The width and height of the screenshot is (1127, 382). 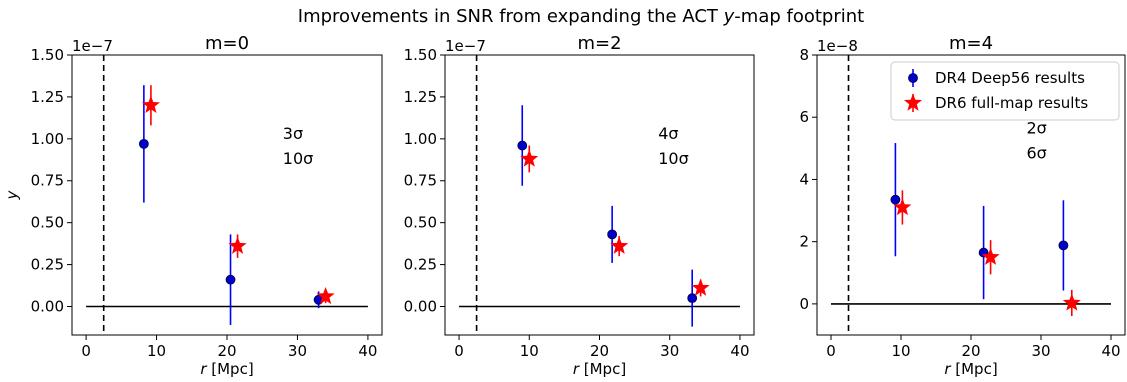 I want to click on snr-label: 6σ, so click(x=1036, y=153).